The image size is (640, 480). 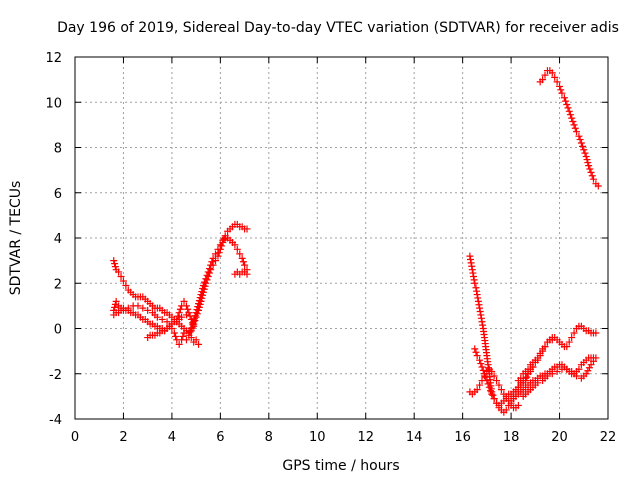 What do you see at coordinates (414, 437) in the screenshot?
I see `x-tick-label: 14` at bounding box center [414, 437].